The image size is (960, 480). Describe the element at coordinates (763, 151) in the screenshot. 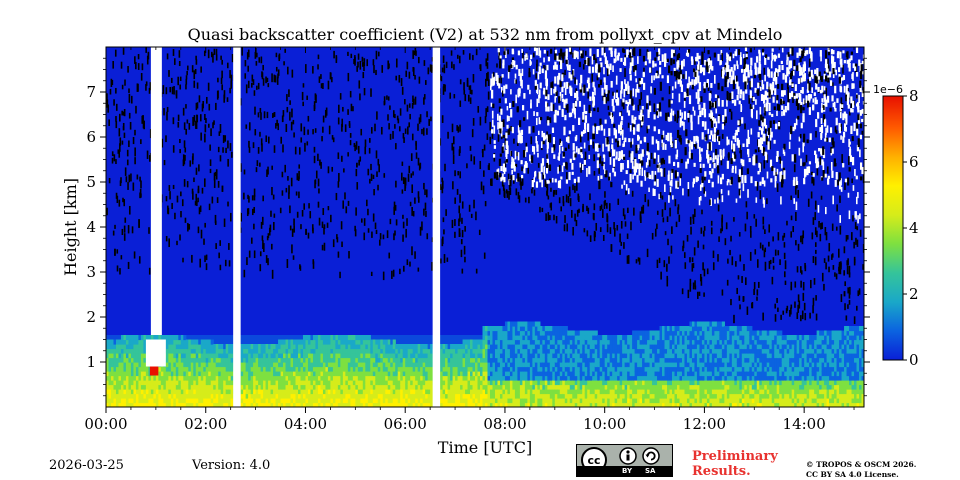

I see `noise-mark` at that location.